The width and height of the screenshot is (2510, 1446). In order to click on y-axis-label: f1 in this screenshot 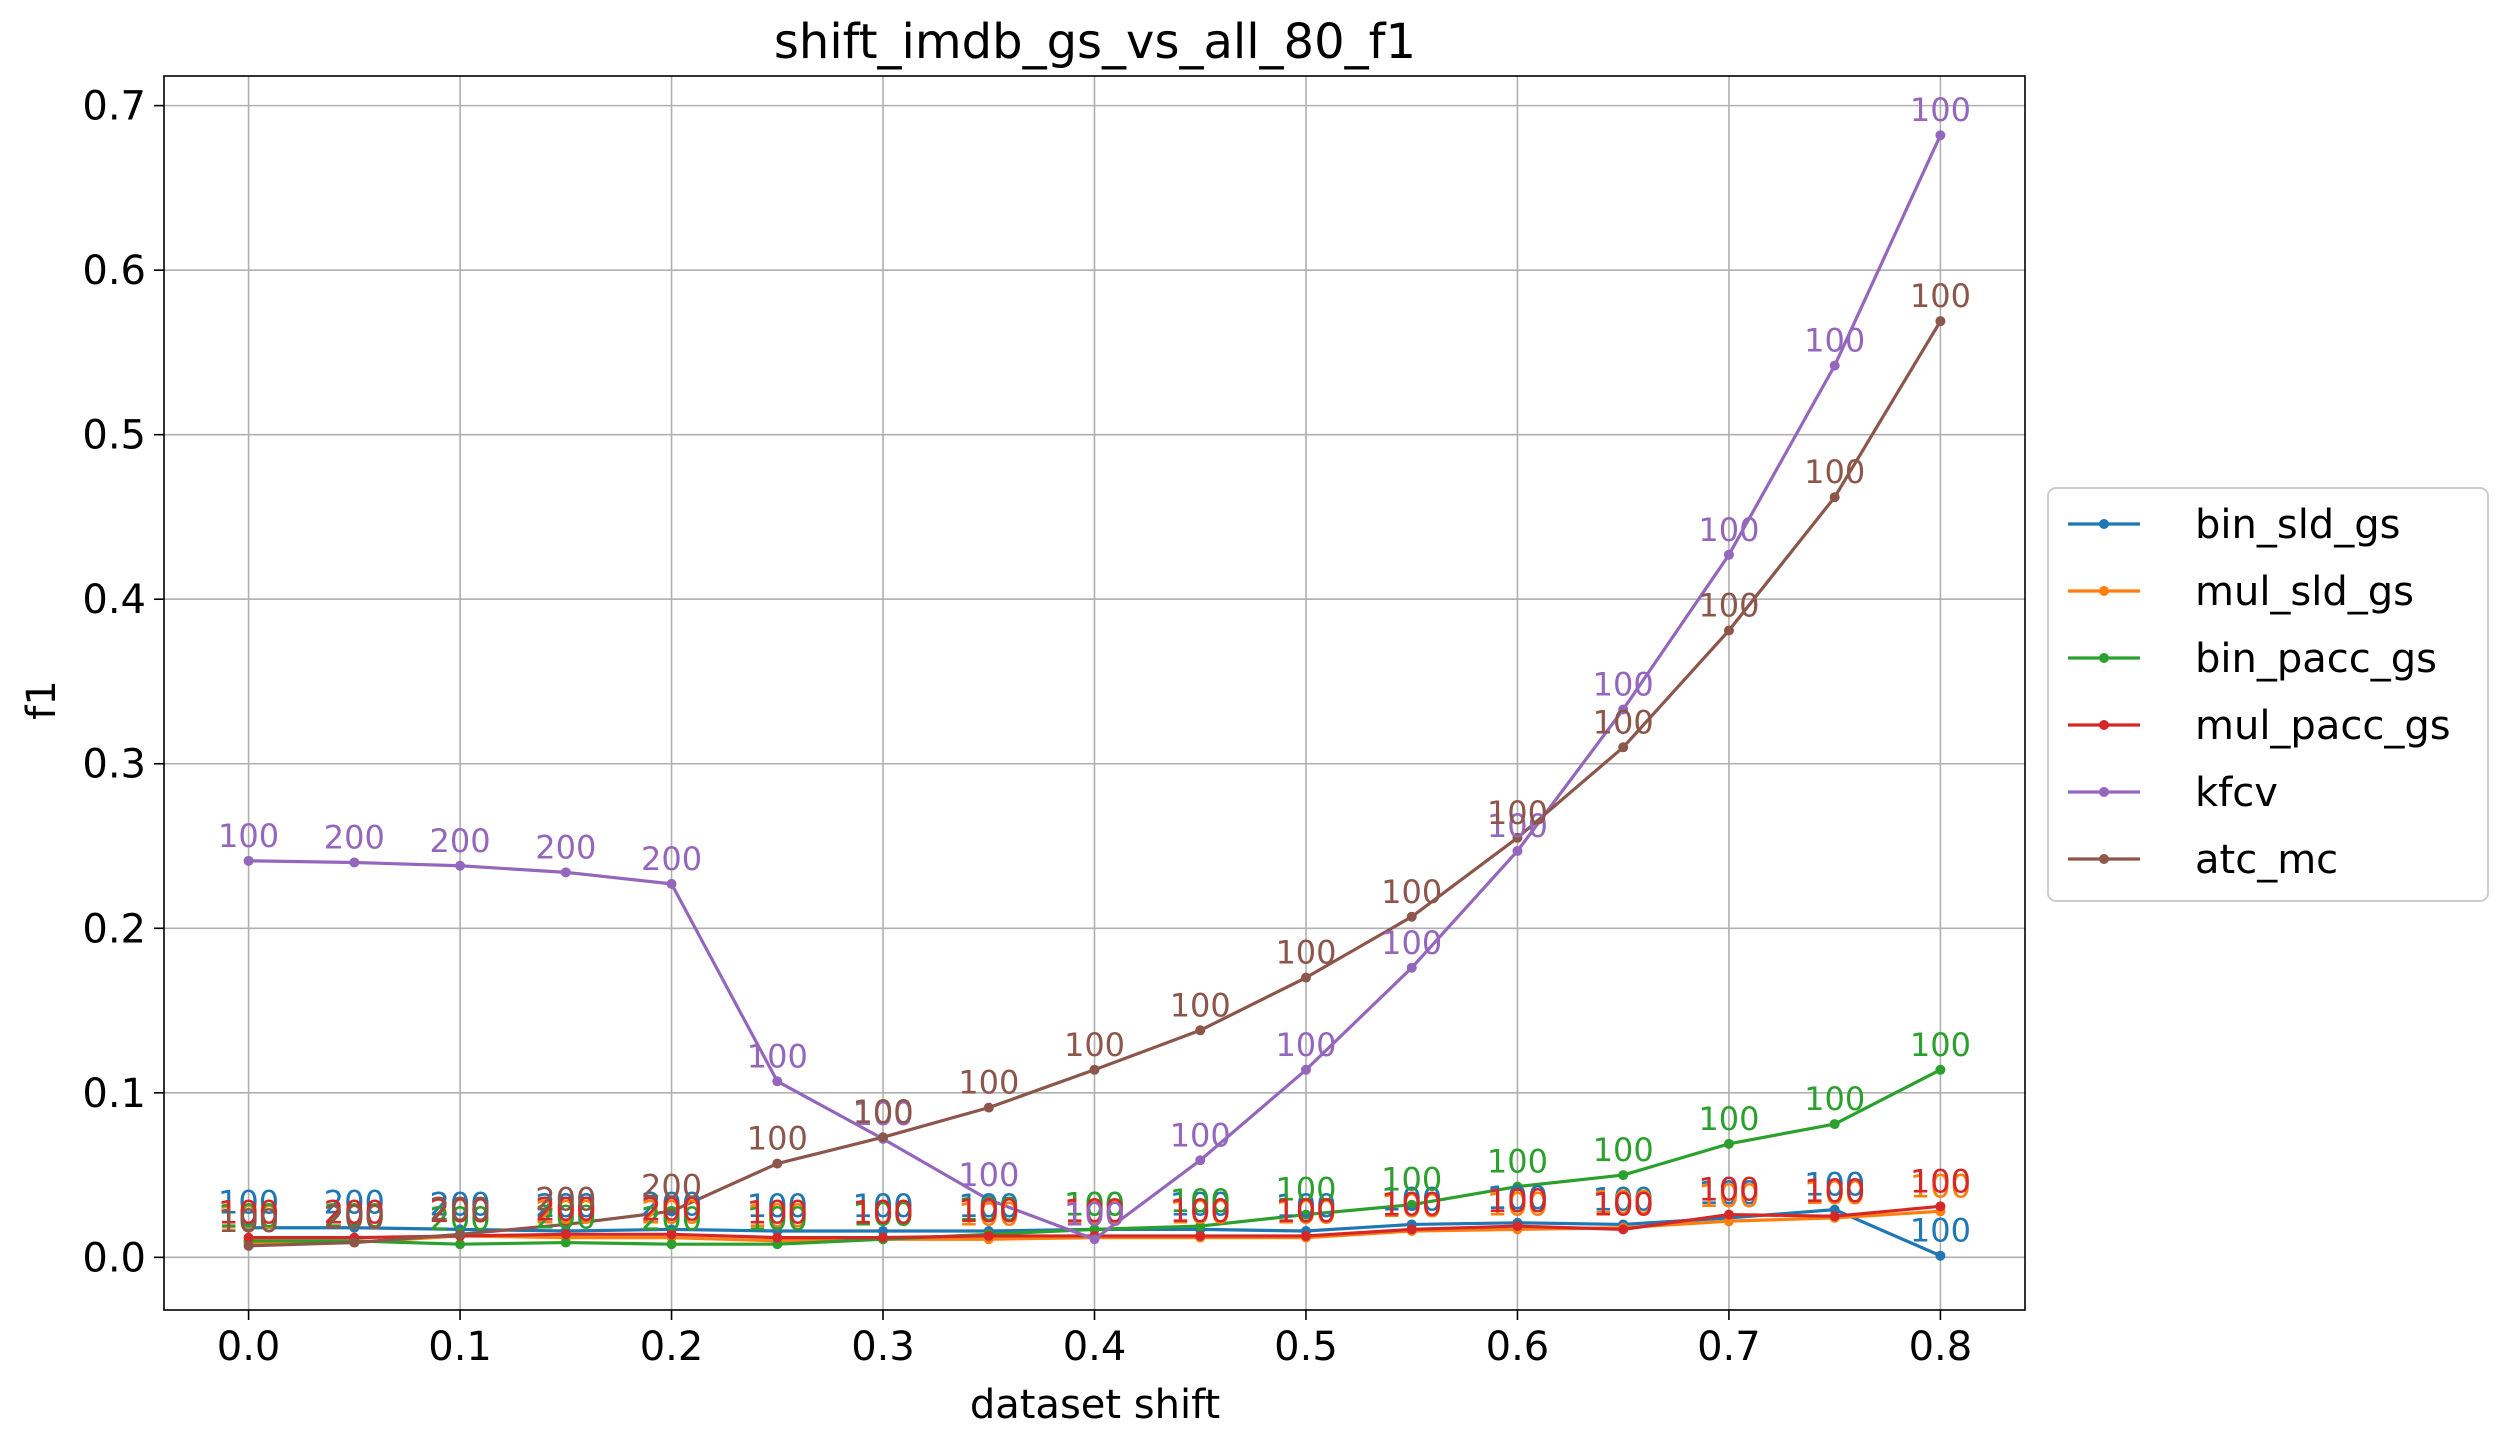, I will do `click(42, 700)`.